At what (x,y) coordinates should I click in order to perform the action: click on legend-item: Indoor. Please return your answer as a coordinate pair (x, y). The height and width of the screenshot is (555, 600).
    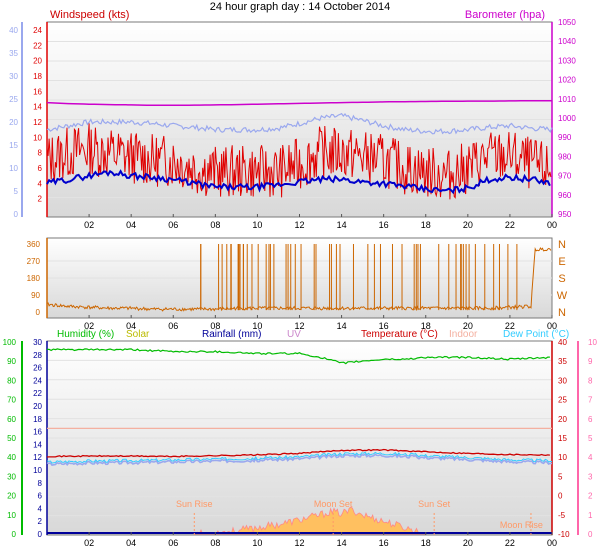
    Looking at the image, I should click on (463, 334).